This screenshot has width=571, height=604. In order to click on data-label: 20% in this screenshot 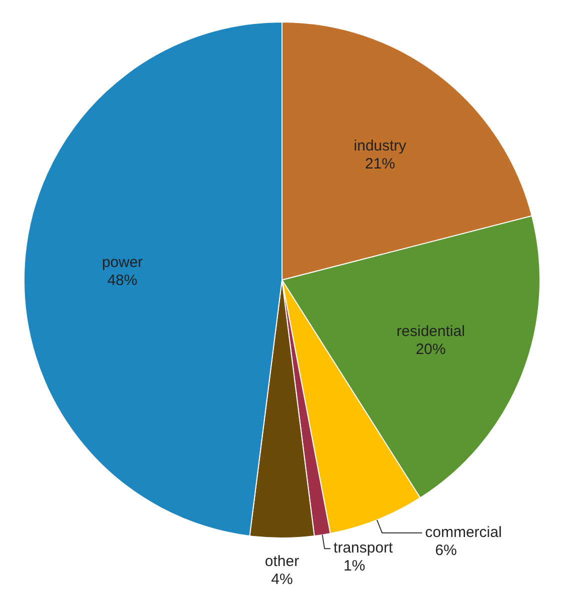, I will do `click(431, 349)`.